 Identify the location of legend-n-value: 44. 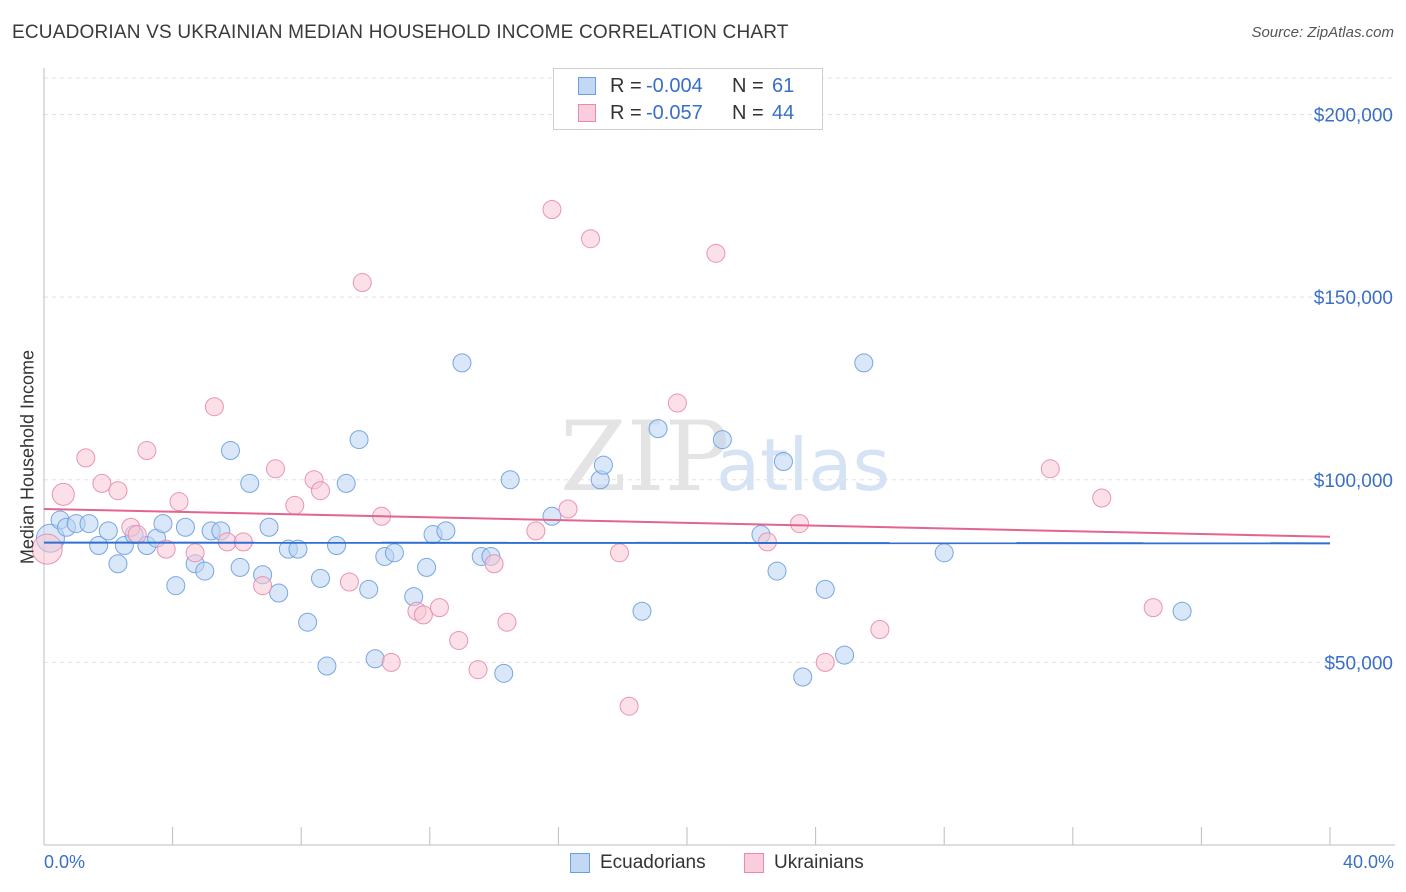
(783, 112).